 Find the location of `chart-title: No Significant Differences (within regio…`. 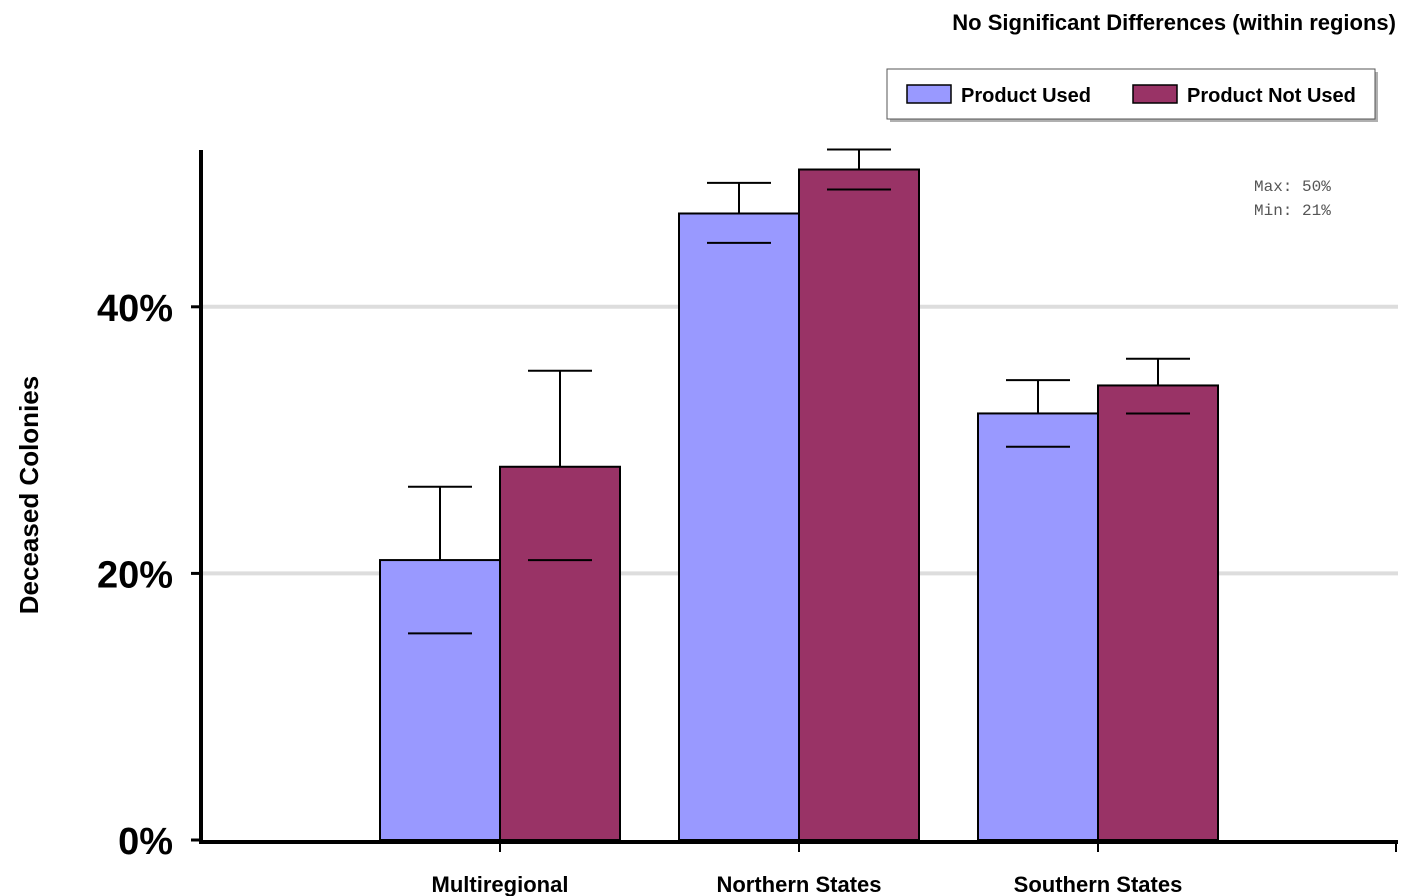

chart-title: No Significant Differences (within regio… is located at coordinates (1174, 22).